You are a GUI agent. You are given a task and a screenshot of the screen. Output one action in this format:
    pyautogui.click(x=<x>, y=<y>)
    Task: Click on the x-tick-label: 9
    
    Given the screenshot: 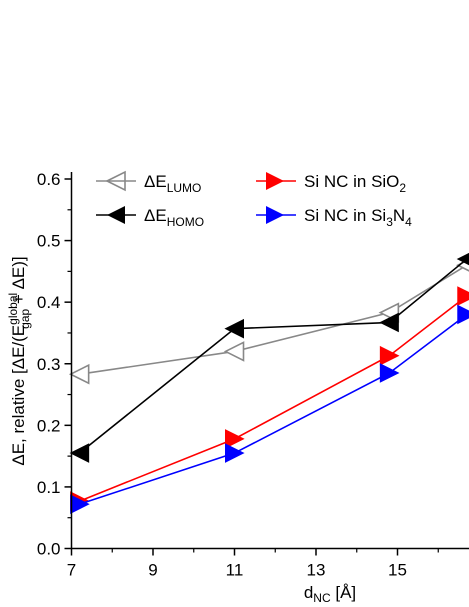 What is the action you would take?
    pyautogui.click(x=152, y=570)
    